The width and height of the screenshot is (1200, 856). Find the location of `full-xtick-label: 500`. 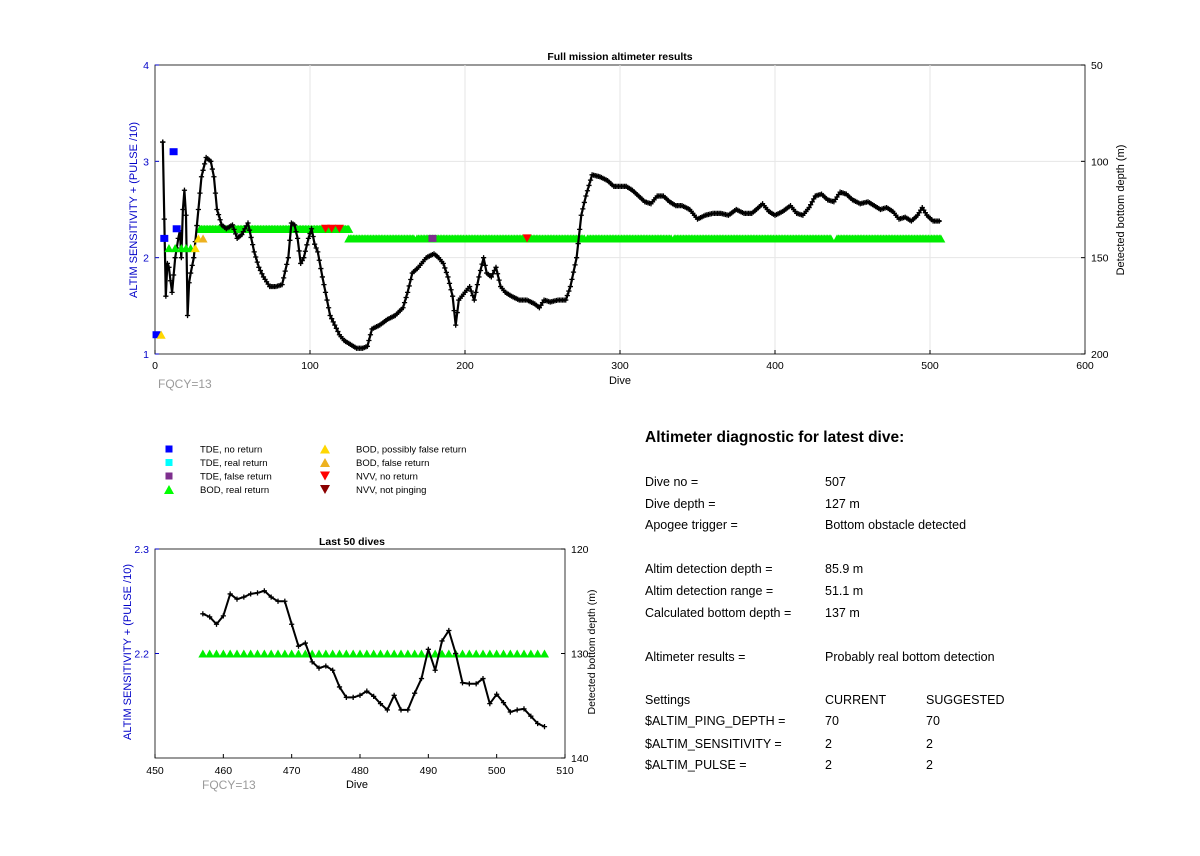

full-xtick-label: 500 is located at coordinates (930, 366).